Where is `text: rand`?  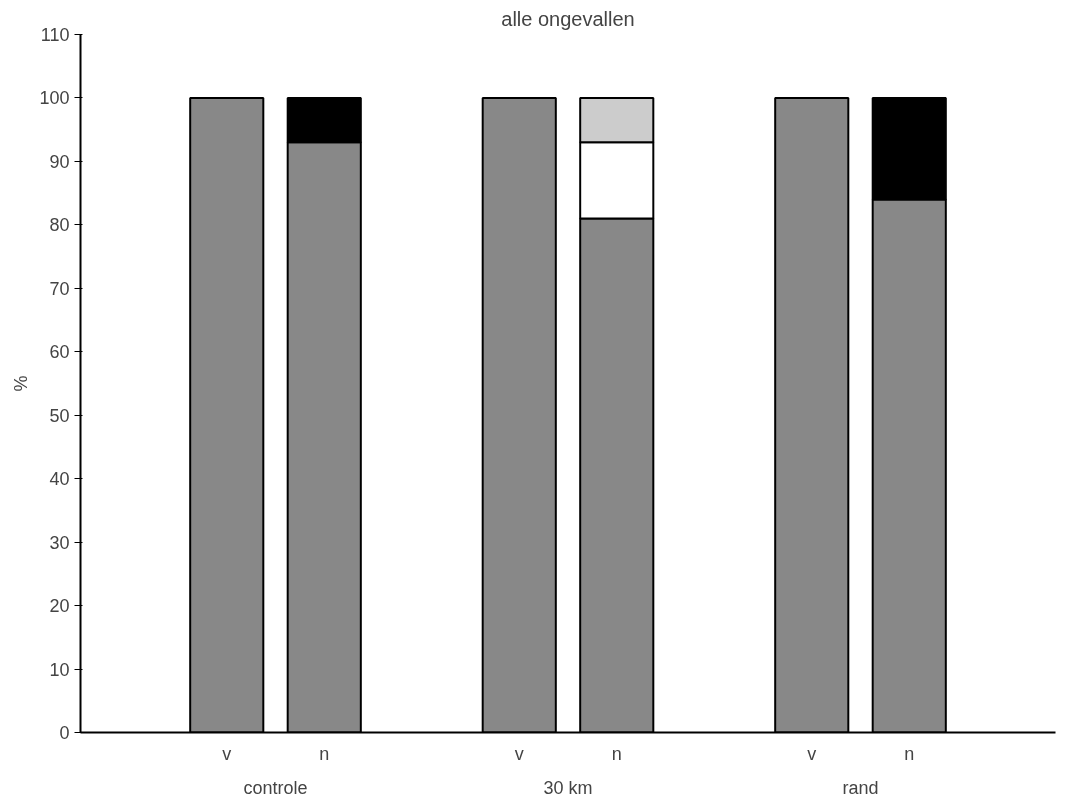
text: rand is located at coordinates (860, 787).